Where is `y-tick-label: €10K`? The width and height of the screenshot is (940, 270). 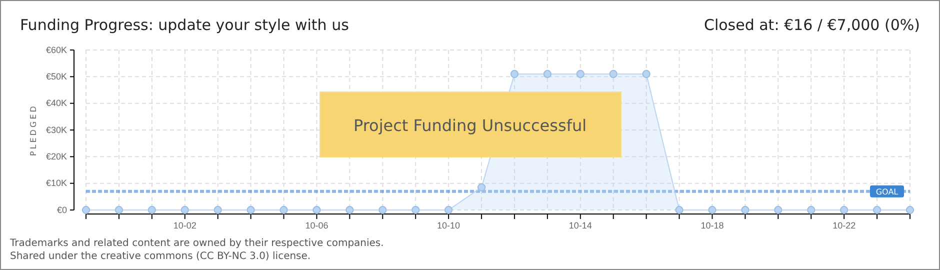 y-tick-label: €10K is located at coordinates (56, 183).